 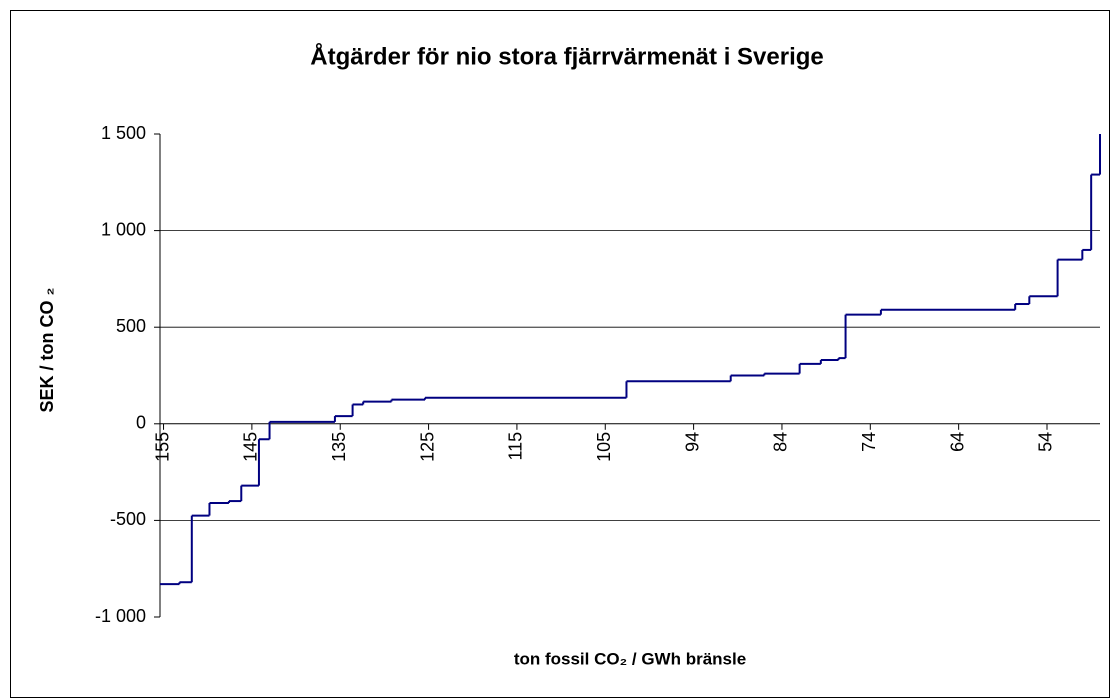 What do you see at coordinates (957, 442) in the screenshot?
I see `x-tick-label: 64` at bounding box center [957, 442].